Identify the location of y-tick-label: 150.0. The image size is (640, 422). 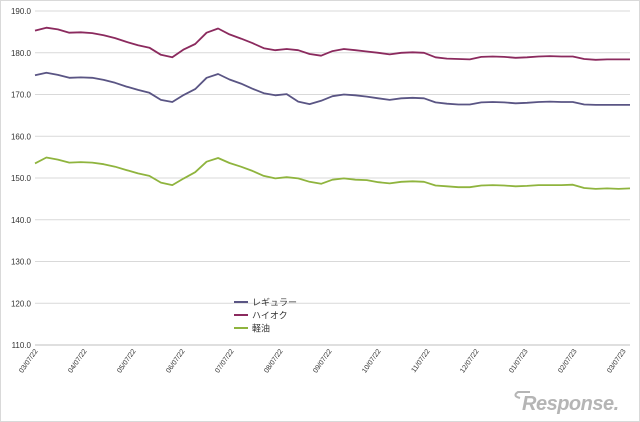
(21, 178).